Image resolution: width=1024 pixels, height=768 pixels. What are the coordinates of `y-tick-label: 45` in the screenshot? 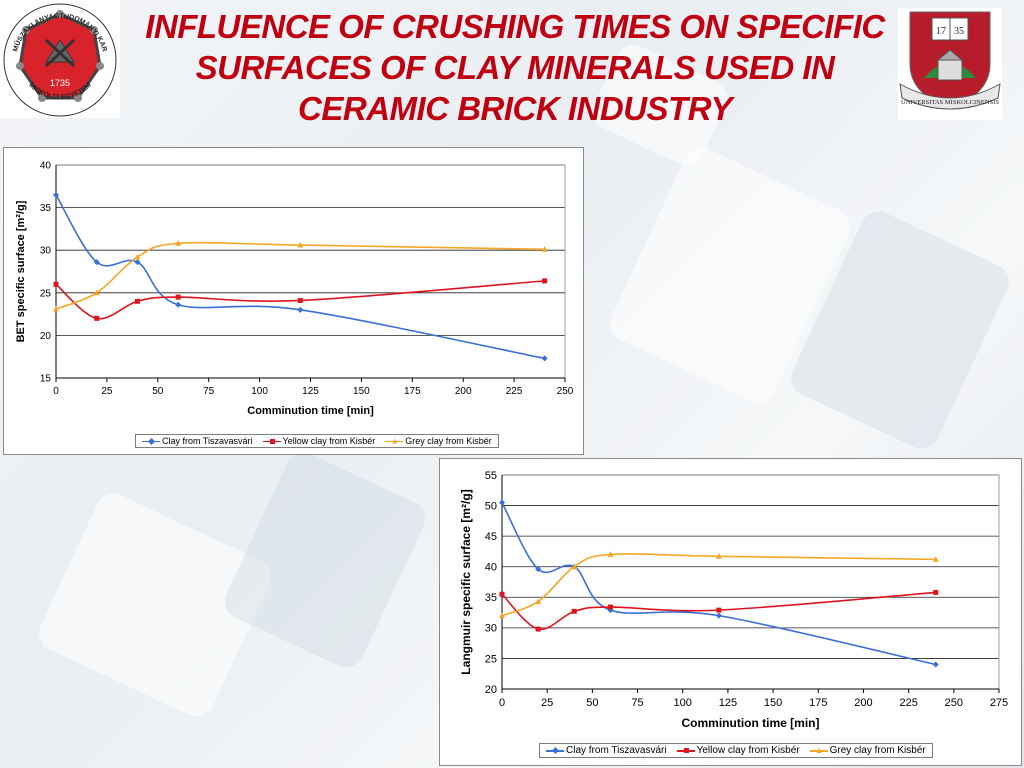 It's located at (491, 537).